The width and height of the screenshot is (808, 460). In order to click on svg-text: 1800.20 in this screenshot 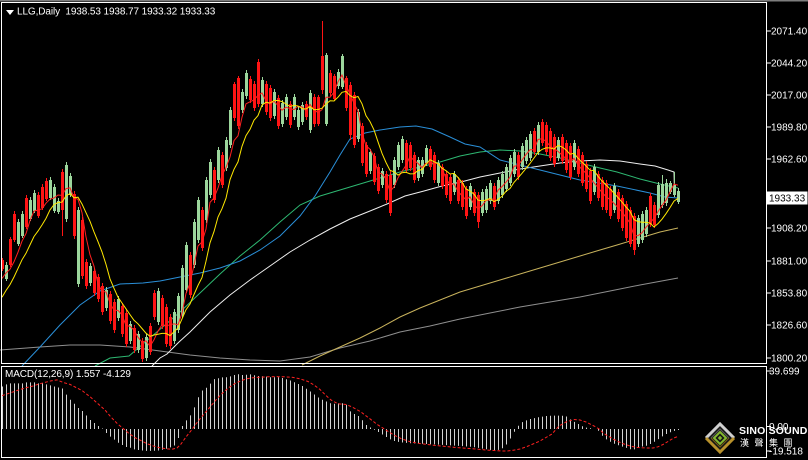, I will do `click(789, 359)`.